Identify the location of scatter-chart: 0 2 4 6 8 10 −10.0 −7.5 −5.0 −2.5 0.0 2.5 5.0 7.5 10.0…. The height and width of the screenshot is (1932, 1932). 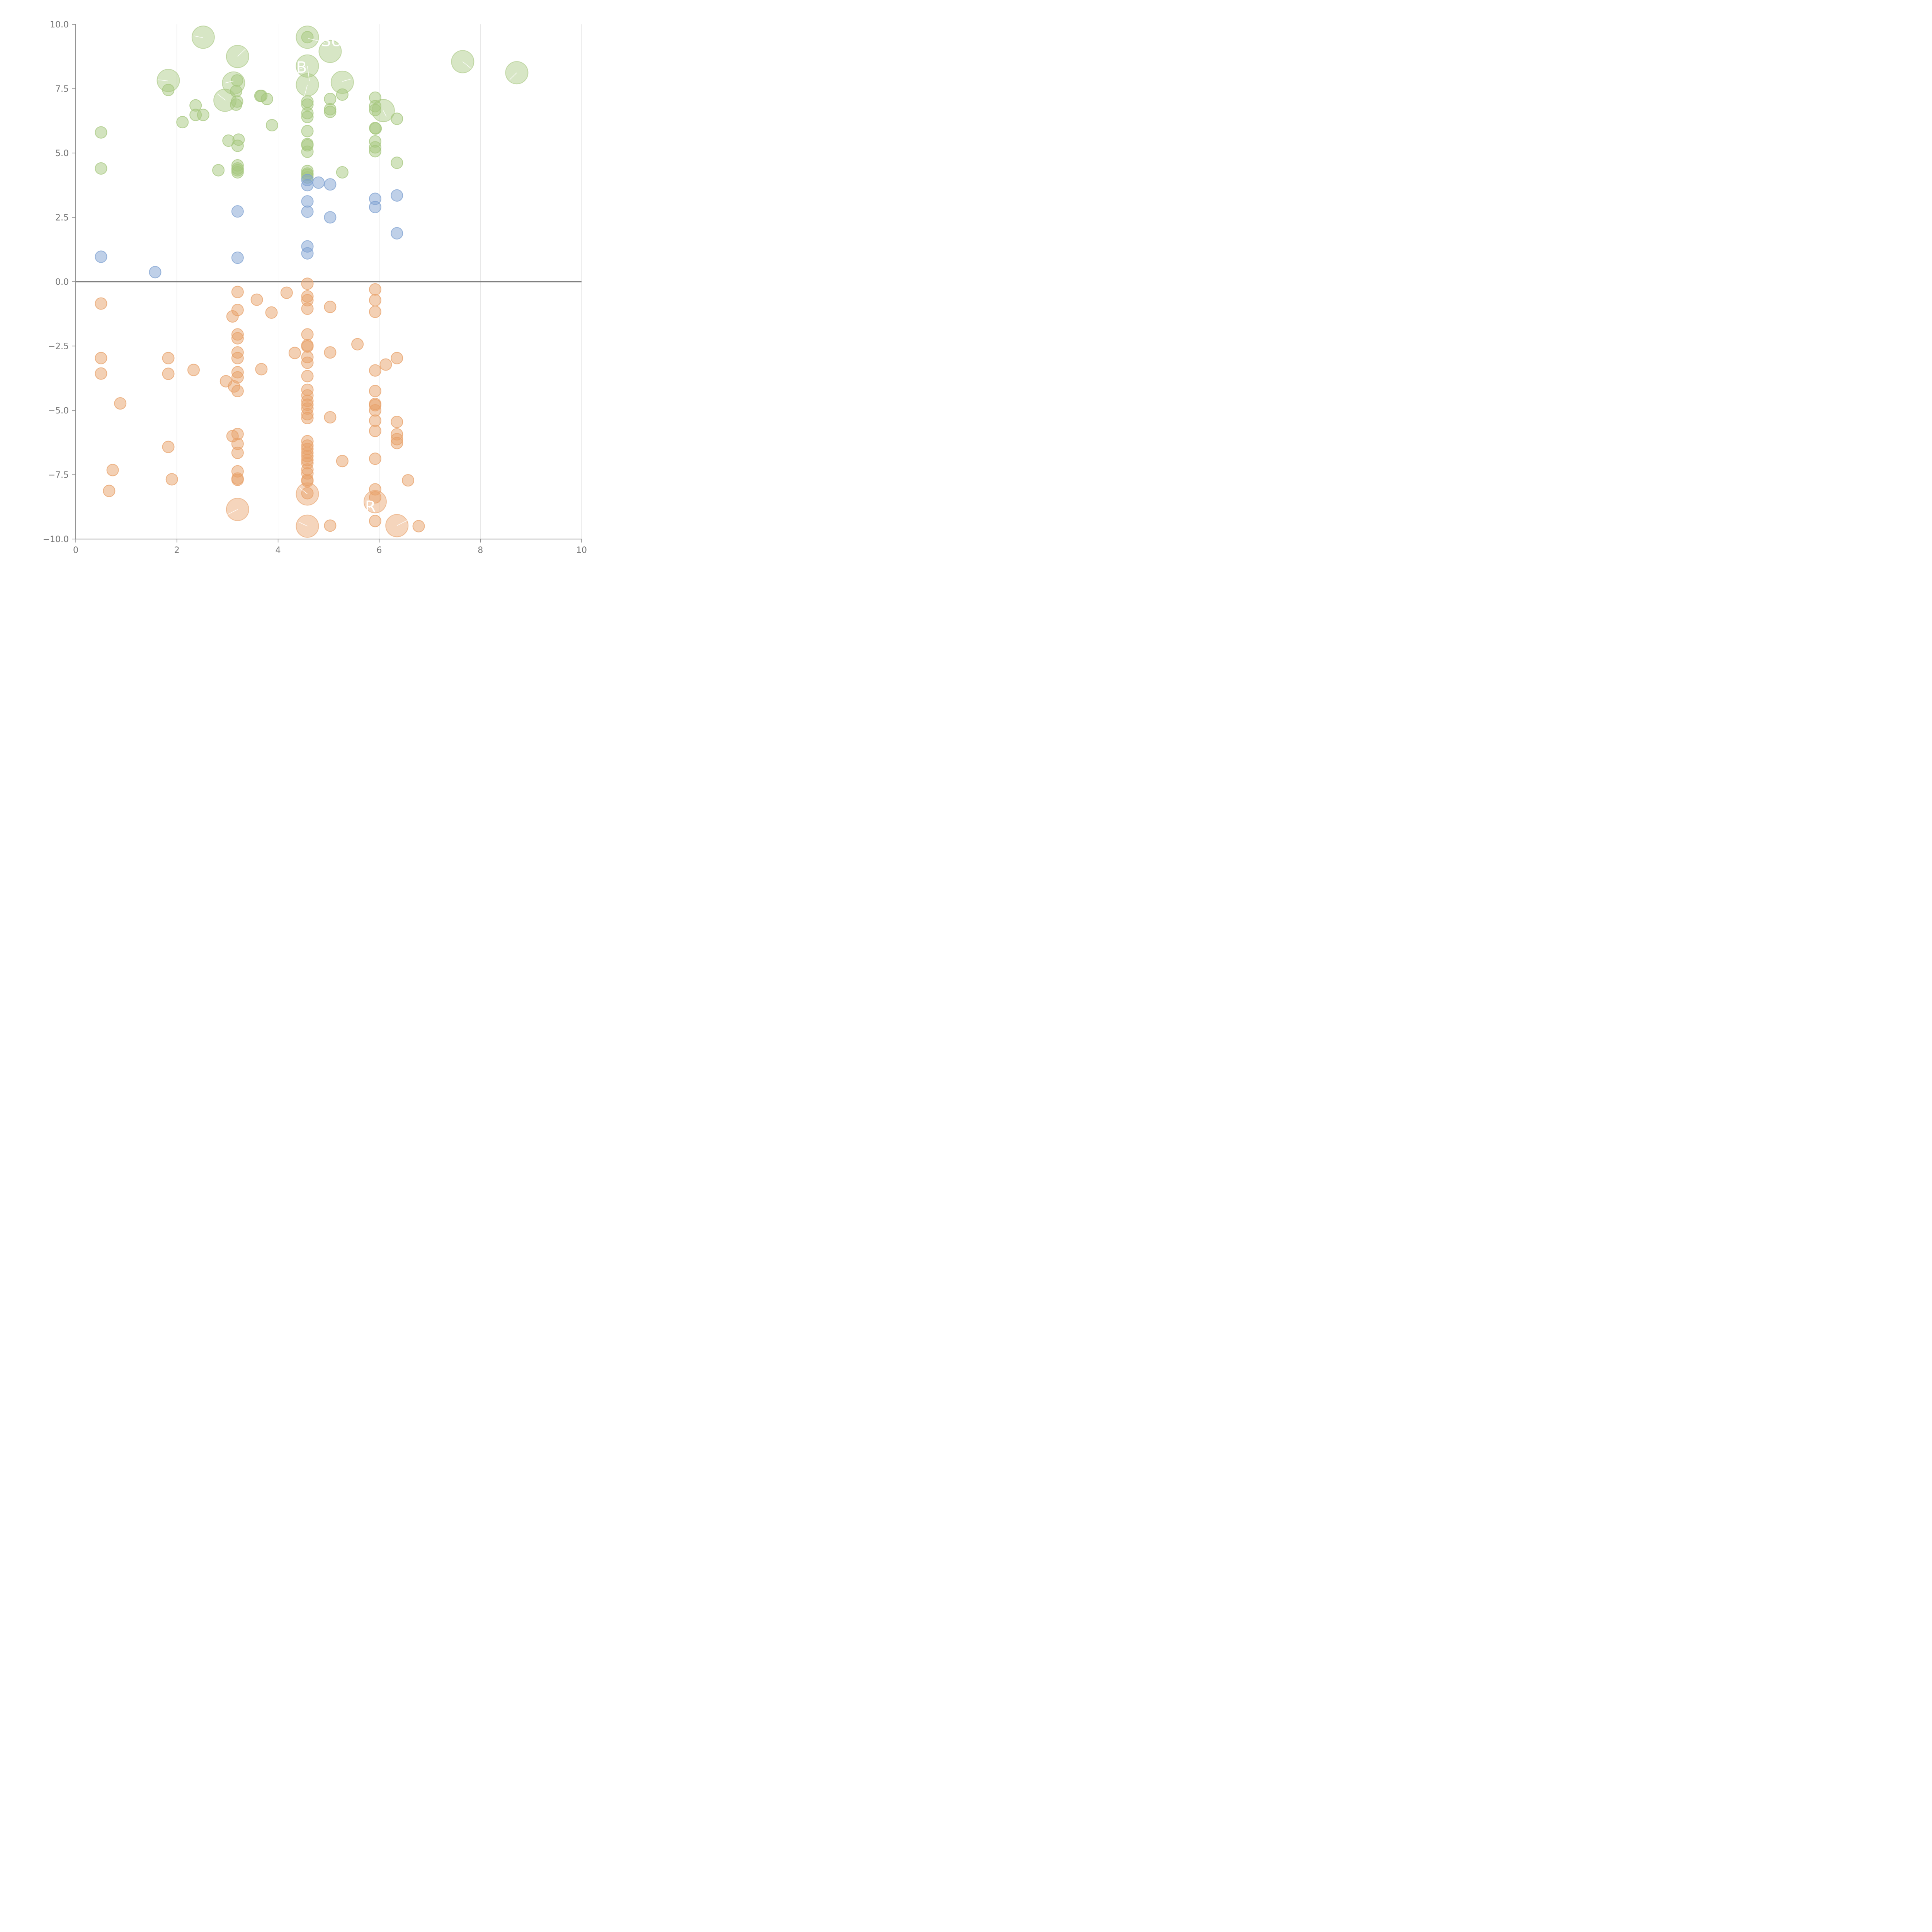
(315, 287).